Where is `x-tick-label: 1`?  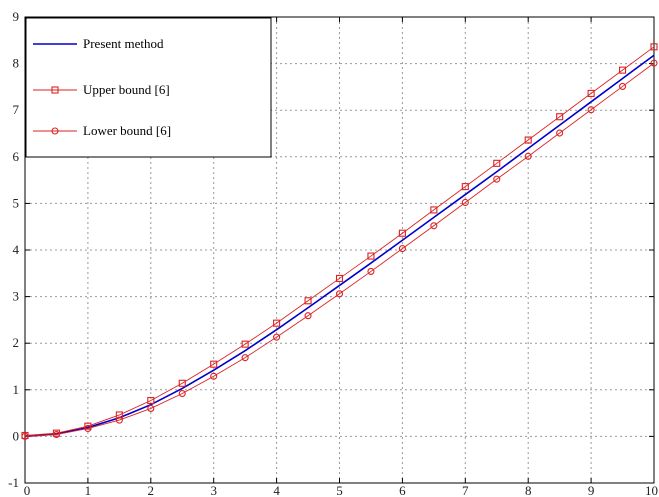
x-tick-label: 1 is located at coordinates (88, 490).